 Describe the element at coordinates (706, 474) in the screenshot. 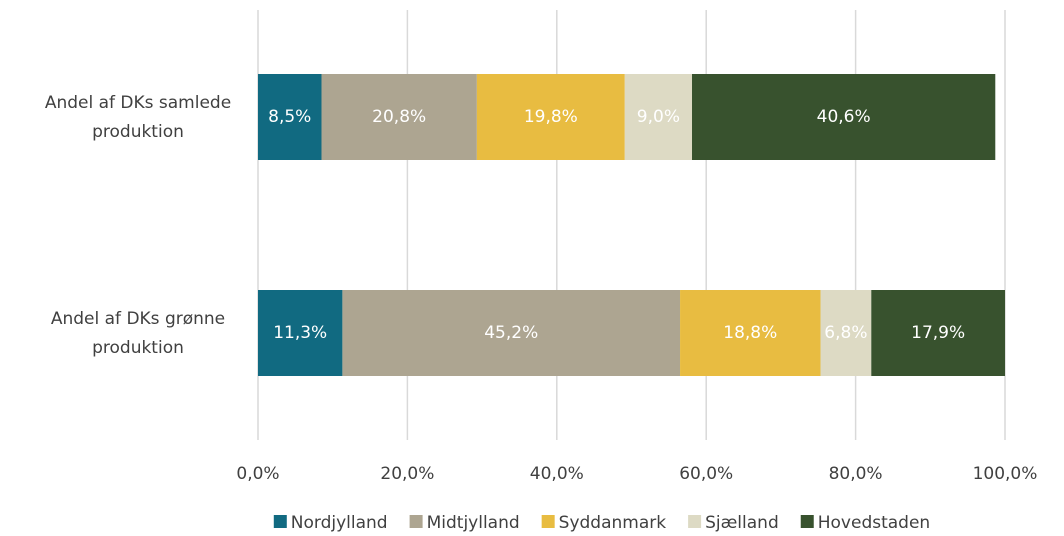

I see `x-tick-label: 60,0%` at that location.